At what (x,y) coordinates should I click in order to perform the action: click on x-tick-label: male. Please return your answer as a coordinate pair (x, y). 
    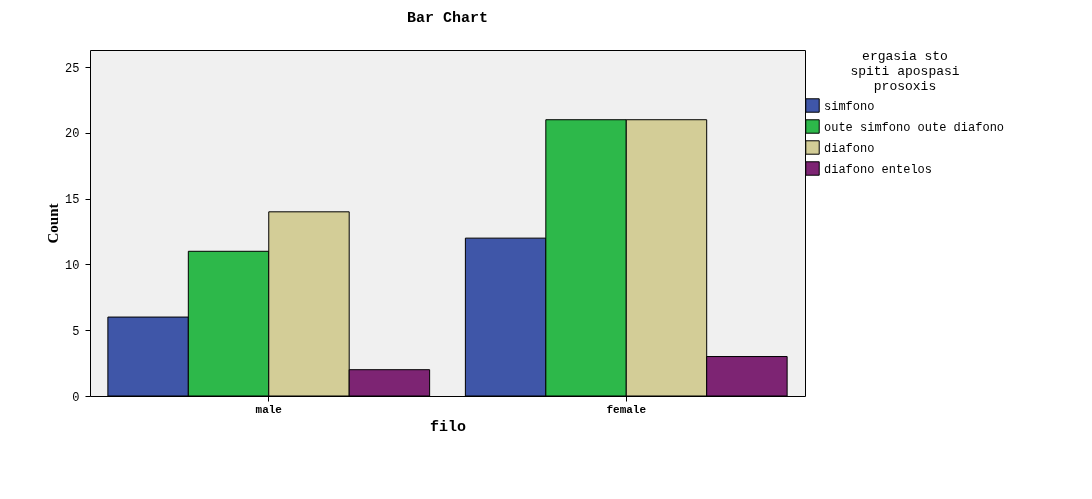
    Looking at the image, I should click on (269, 409).